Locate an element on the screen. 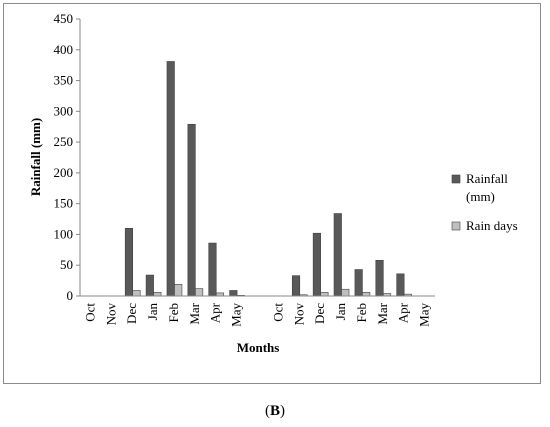  legend-label-rain-days: Rain days is located at coordinates (492, 225).